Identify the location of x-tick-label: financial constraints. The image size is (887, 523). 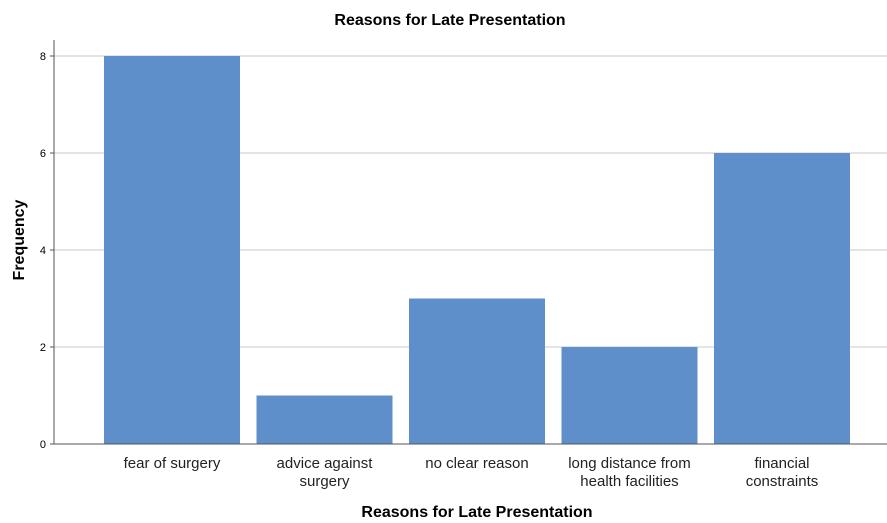
(782, 472).